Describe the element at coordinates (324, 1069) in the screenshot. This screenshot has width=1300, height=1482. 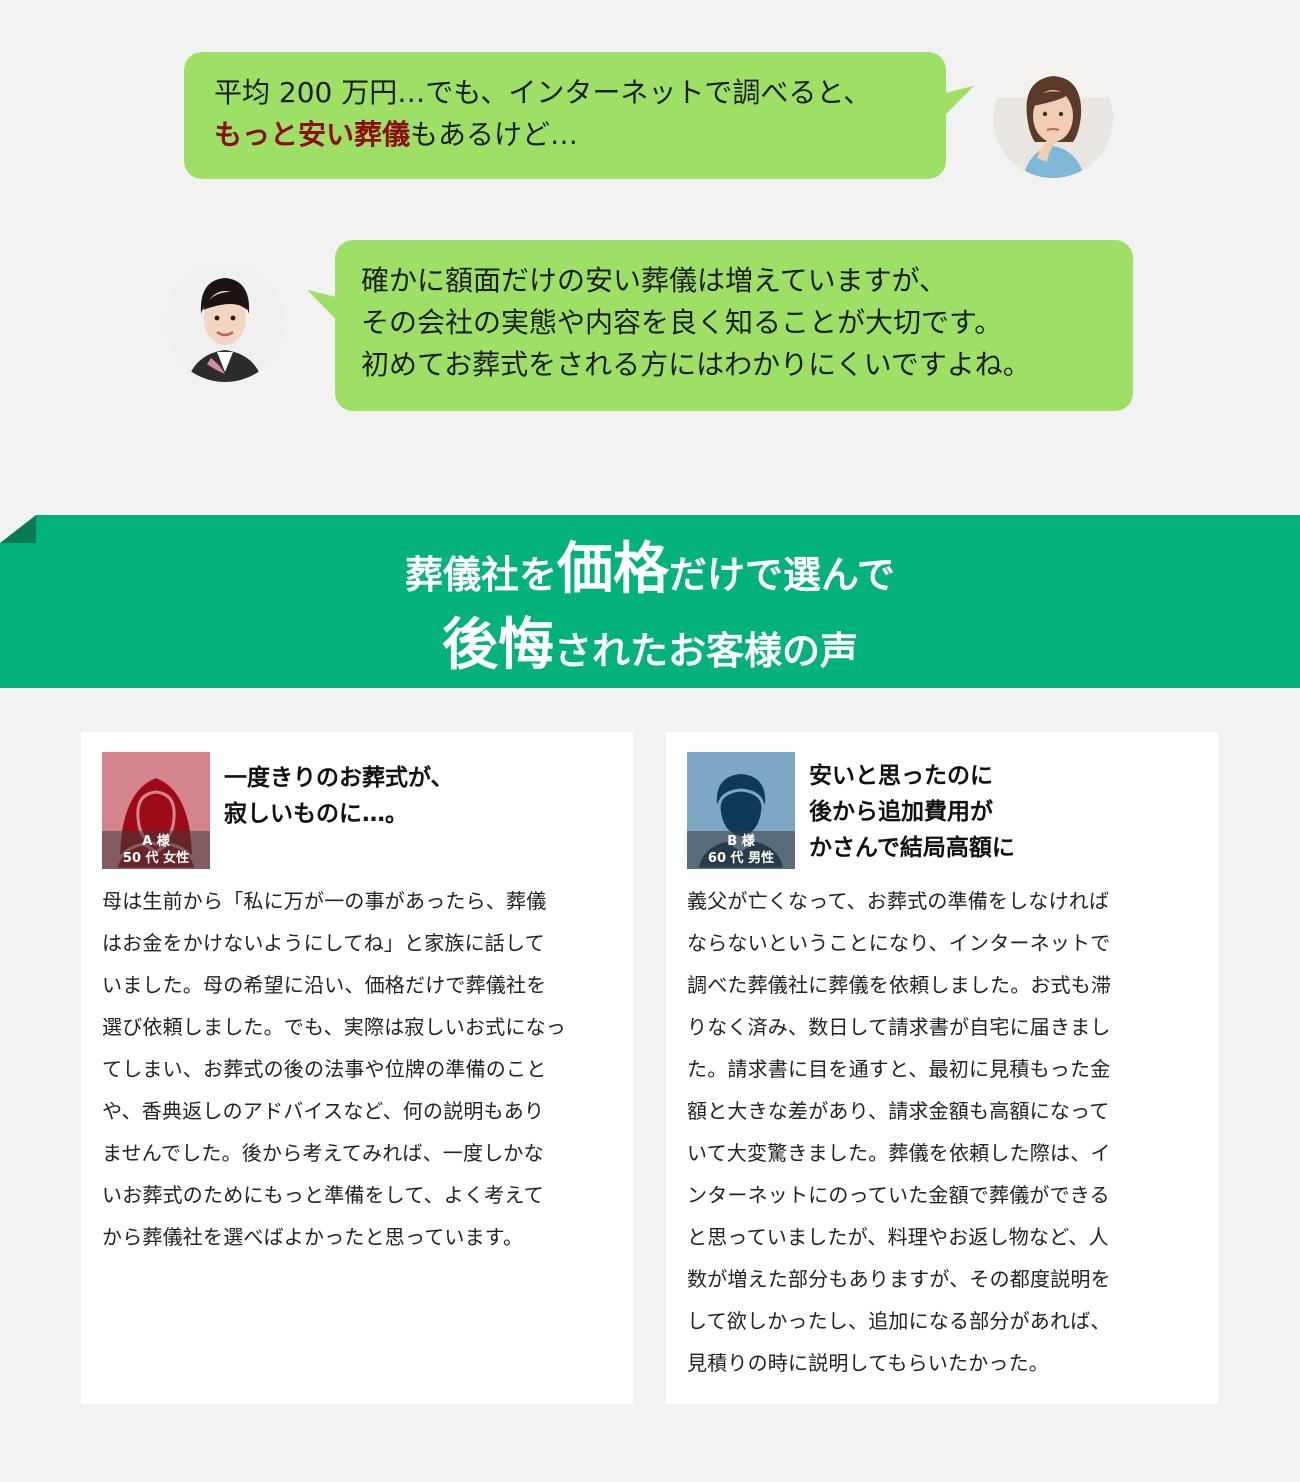
I see `body-line: てしまい、お葬式の後の法事や位牌の準備のこと` at that location.